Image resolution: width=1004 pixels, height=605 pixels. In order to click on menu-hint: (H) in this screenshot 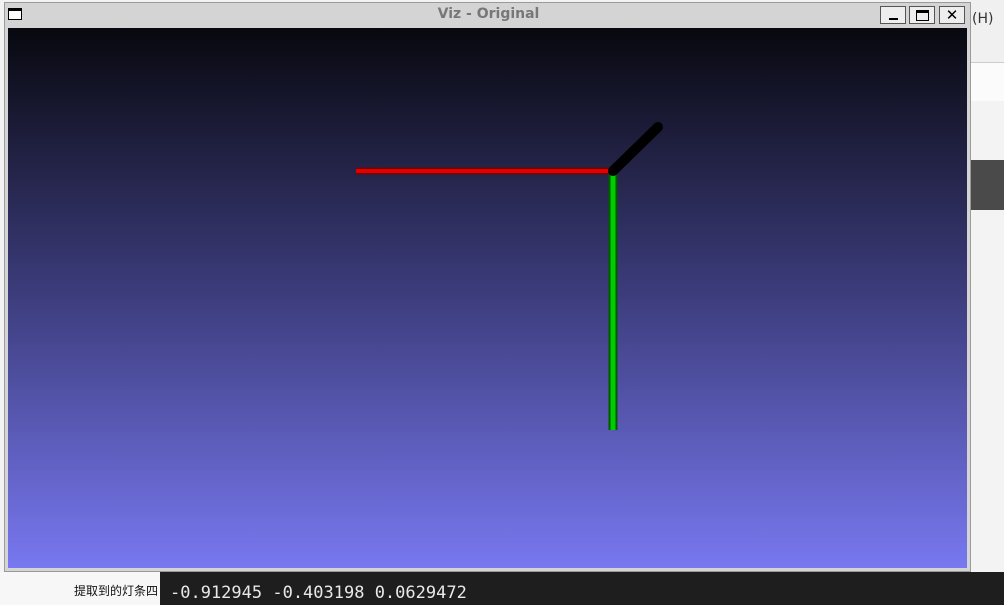, I will do `click(983, 19)`.